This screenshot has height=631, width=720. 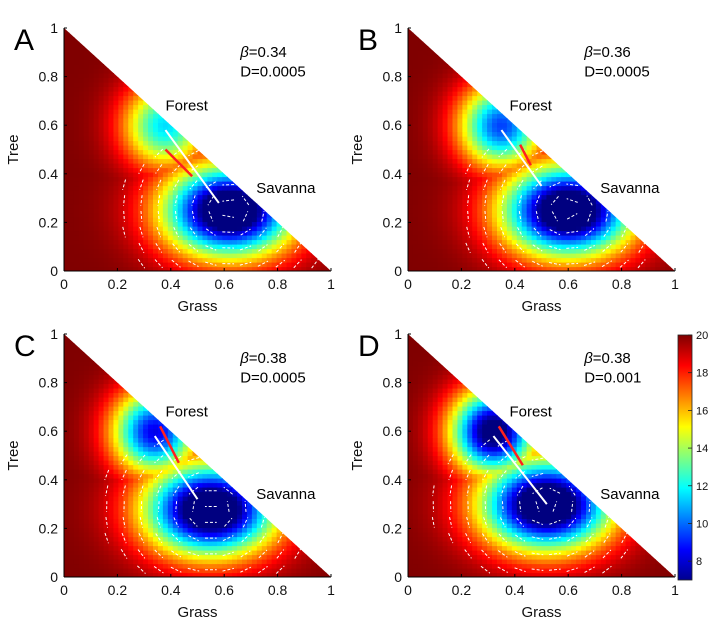 What do you see at coordinates (369, 346) in the screenshot?
I see `panel-letter: D` at bounding box center [369, 346].